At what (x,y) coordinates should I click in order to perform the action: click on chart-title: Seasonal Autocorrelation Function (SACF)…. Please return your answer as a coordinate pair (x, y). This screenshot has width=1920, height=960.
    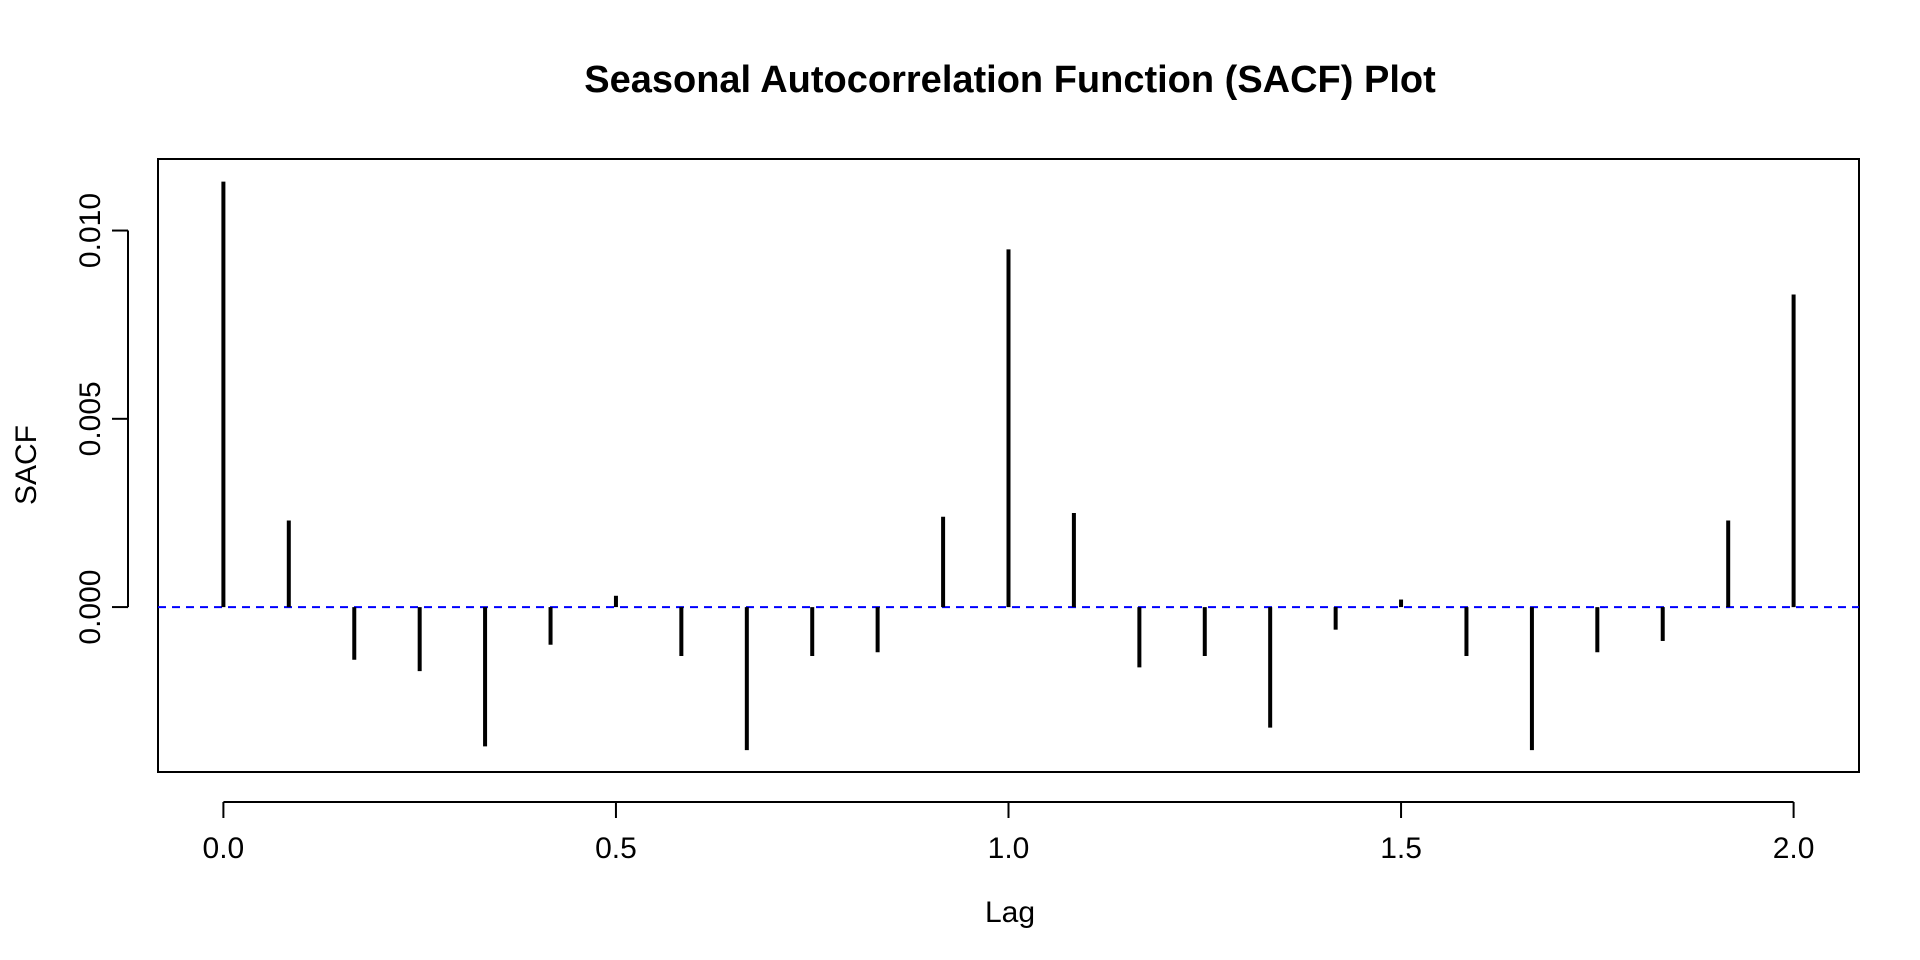
    Looking at the image, I should click on (1010, 80).